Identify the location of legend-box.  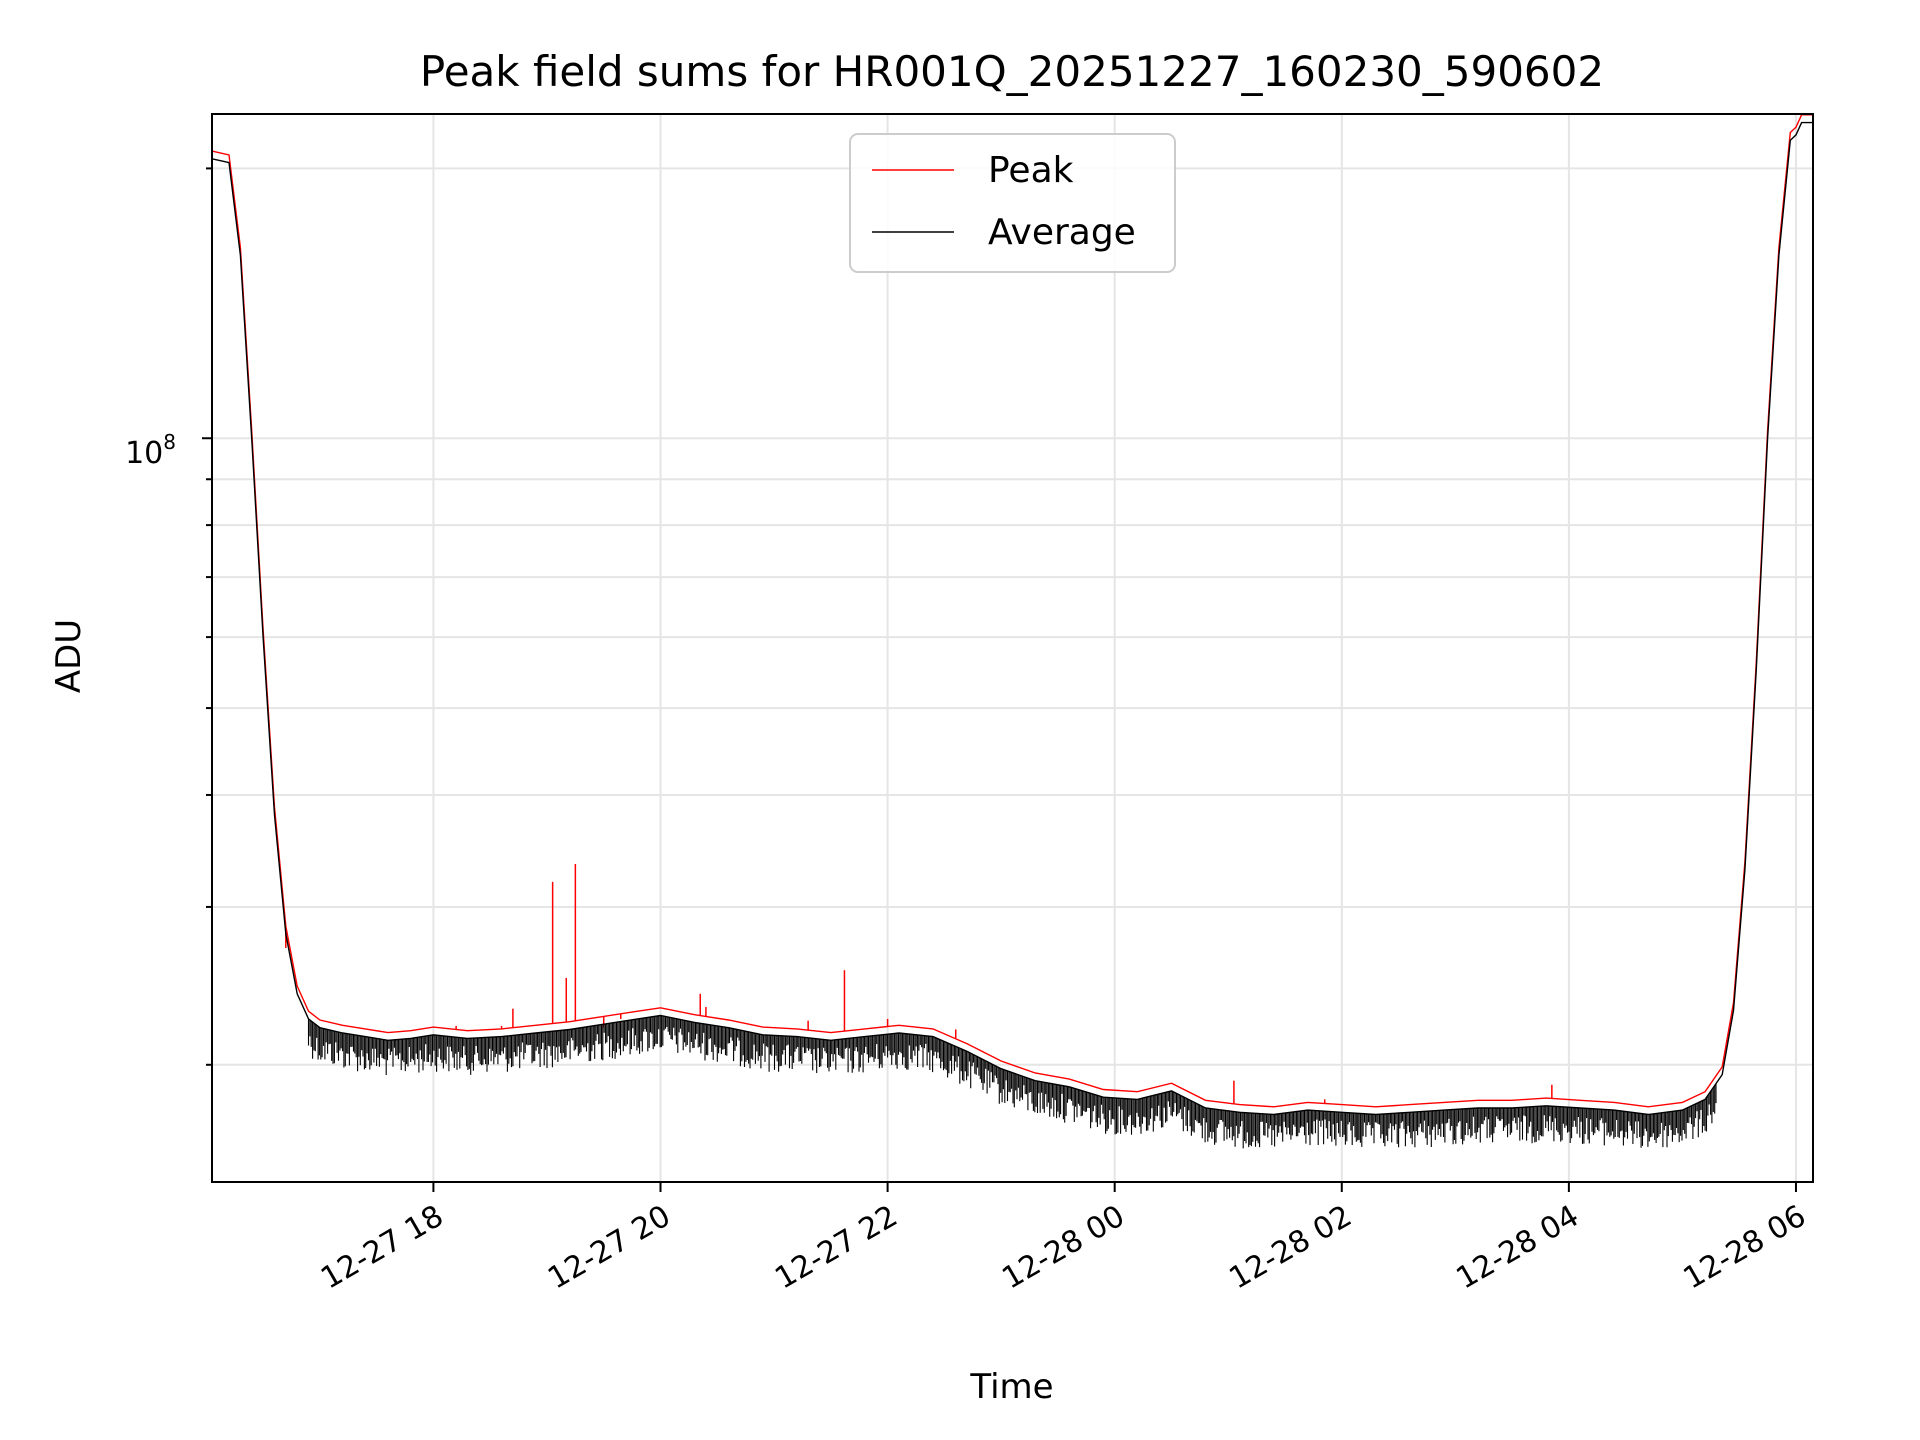
(1012, 203).